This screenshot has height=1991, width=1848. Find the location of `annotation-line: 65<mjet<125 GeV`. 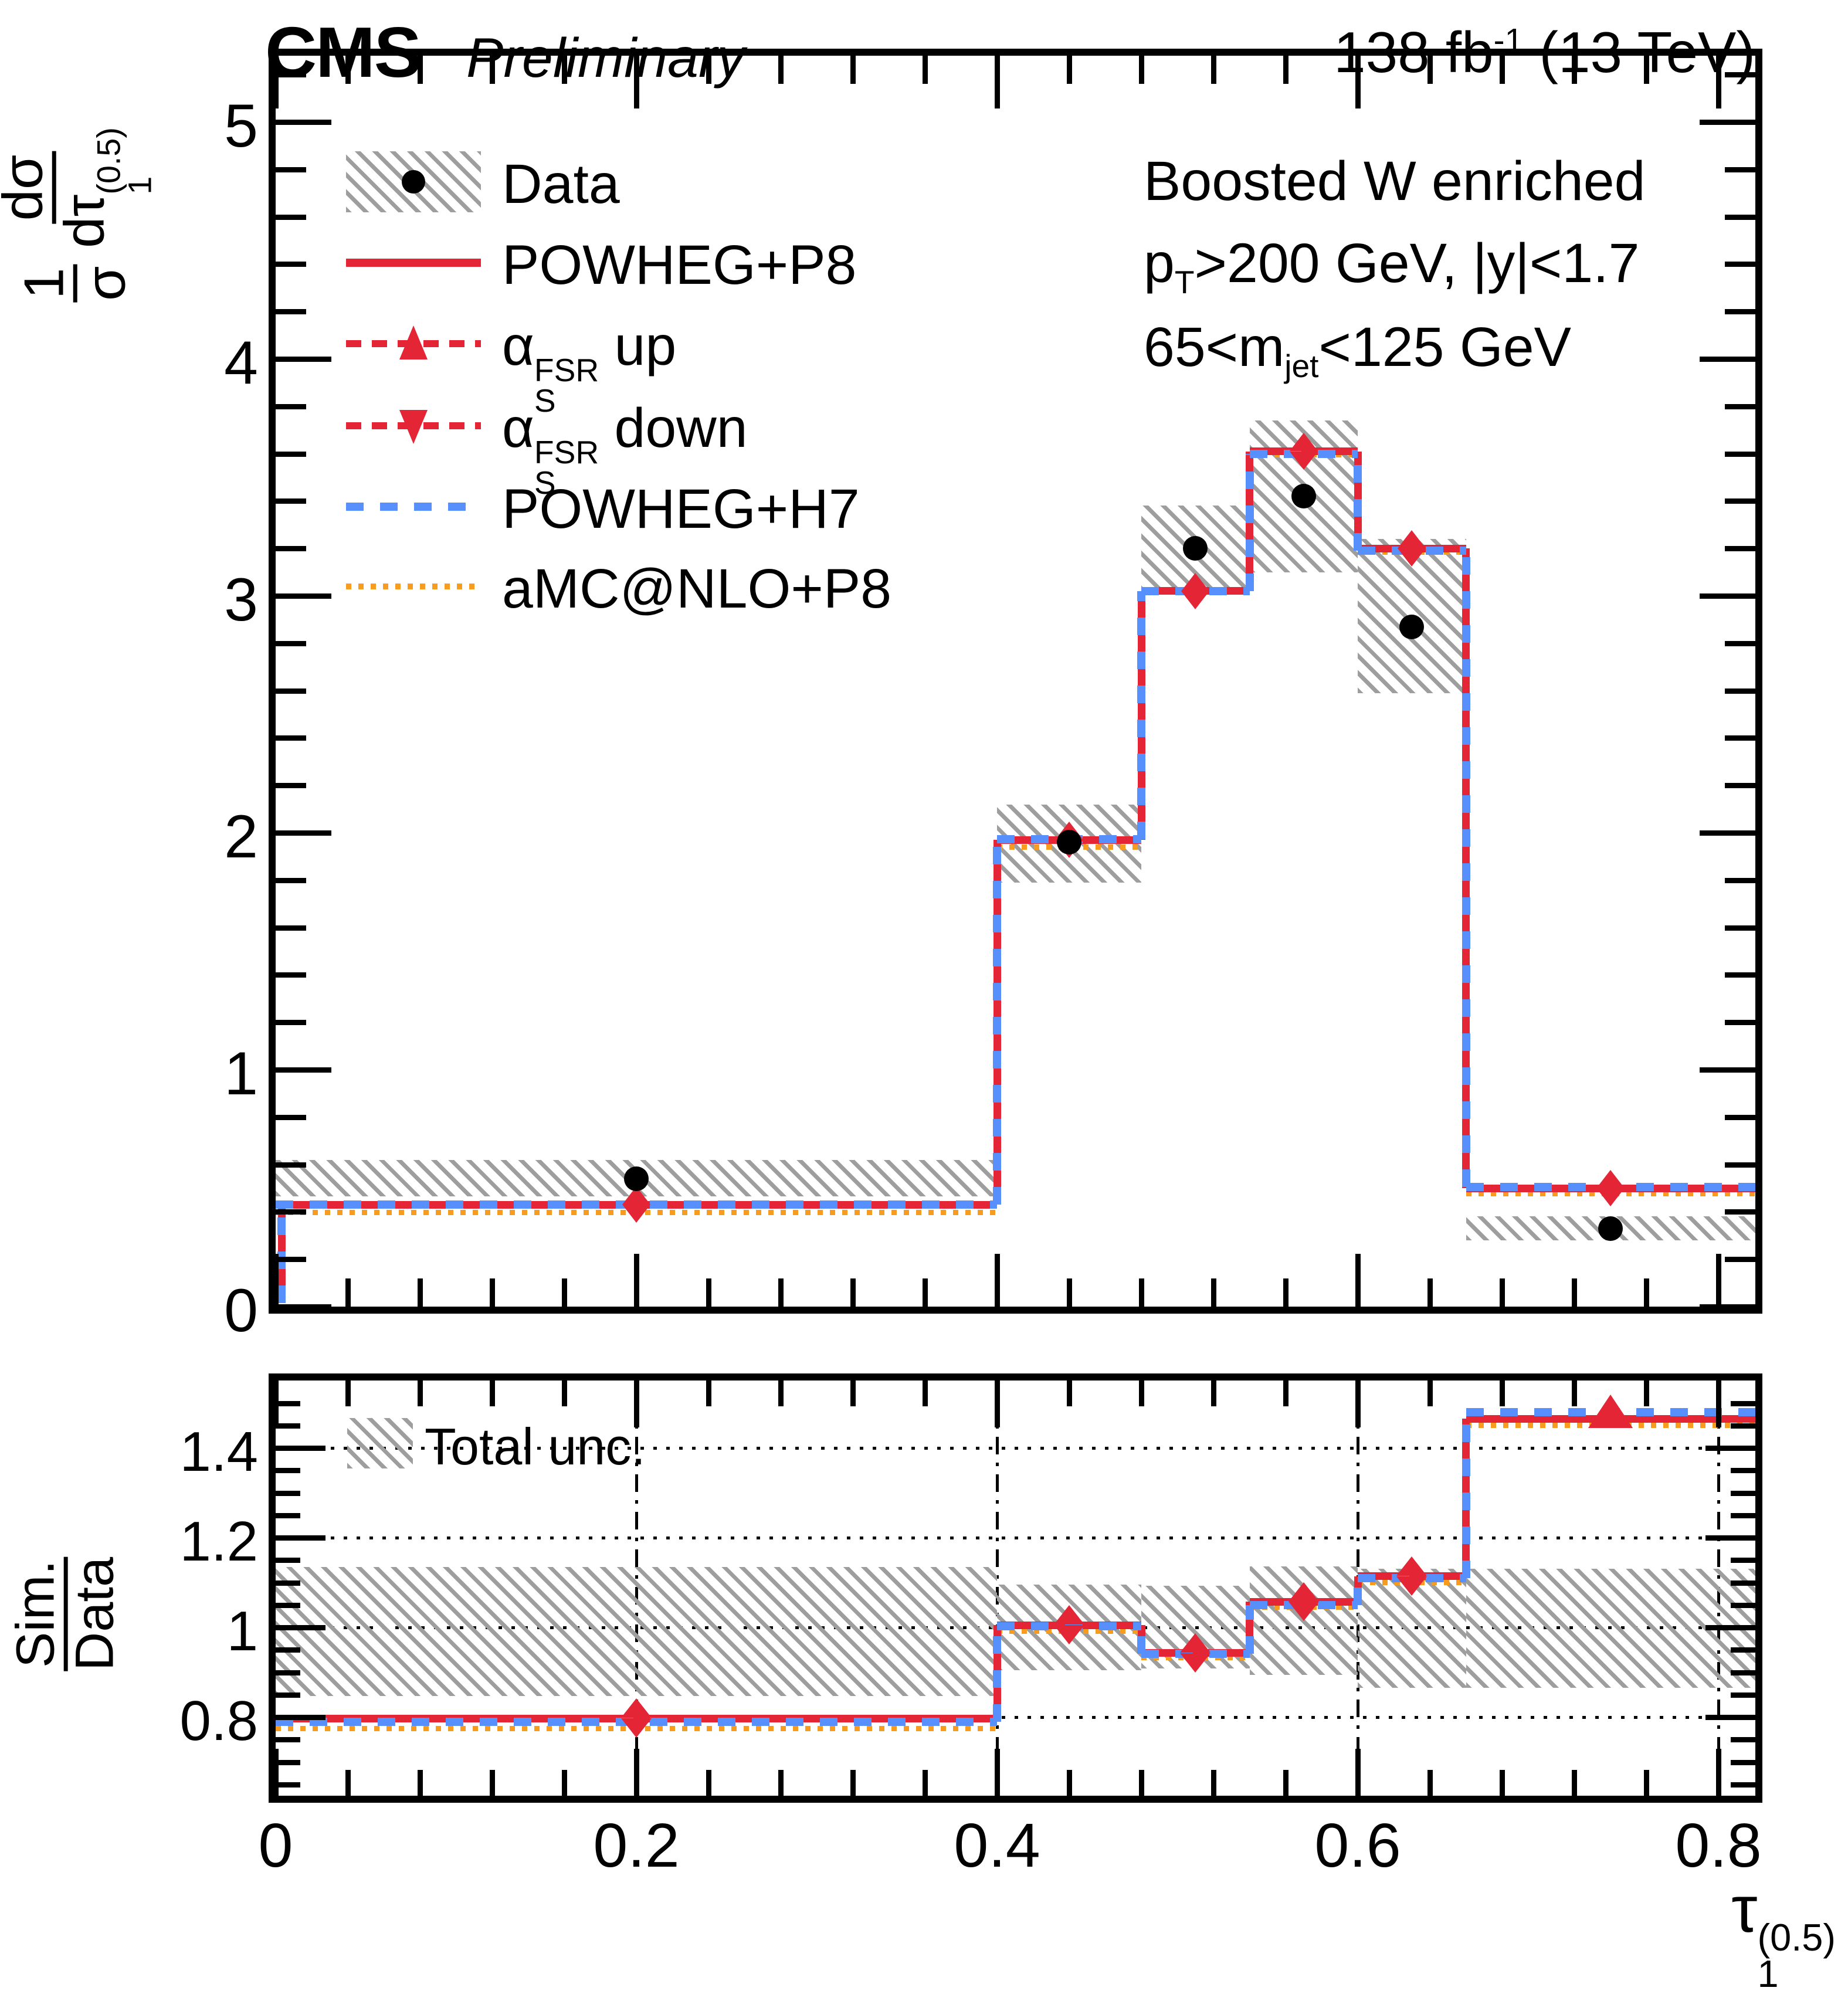

annotation-line: 65<mjet<125 GeV is located at coordinates (1357, 351).